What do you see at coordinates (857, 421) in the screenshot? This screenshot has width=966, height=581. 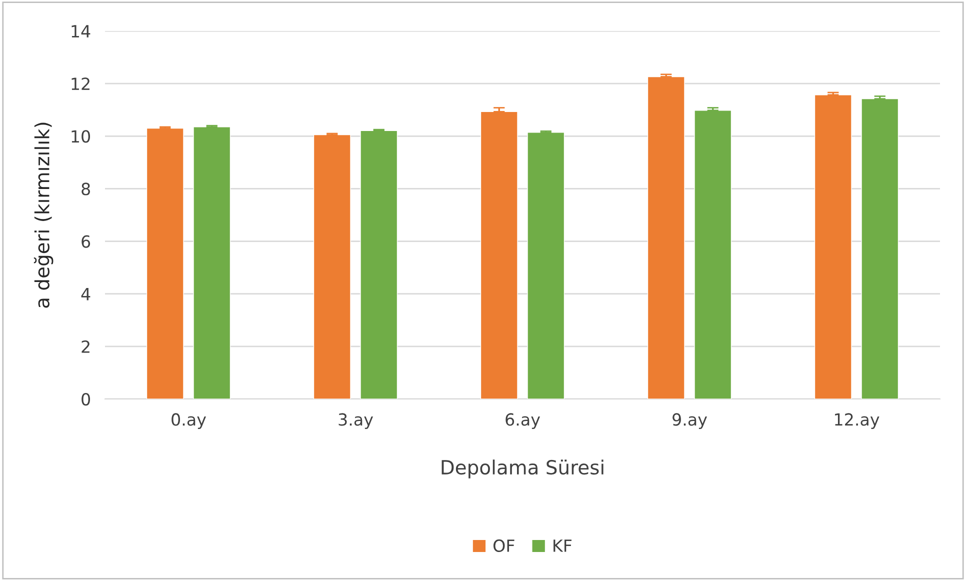 I see `x-tick-label: 12.ay` at bounding box center [857, 421].